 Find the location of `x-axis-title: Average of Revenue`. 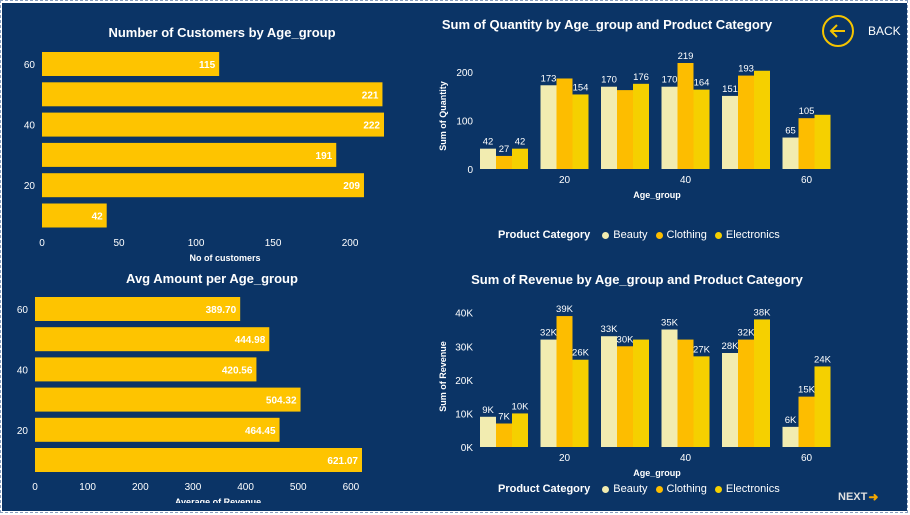

x-axis-title: Average of Revenue is located at coordinates (218, 500).